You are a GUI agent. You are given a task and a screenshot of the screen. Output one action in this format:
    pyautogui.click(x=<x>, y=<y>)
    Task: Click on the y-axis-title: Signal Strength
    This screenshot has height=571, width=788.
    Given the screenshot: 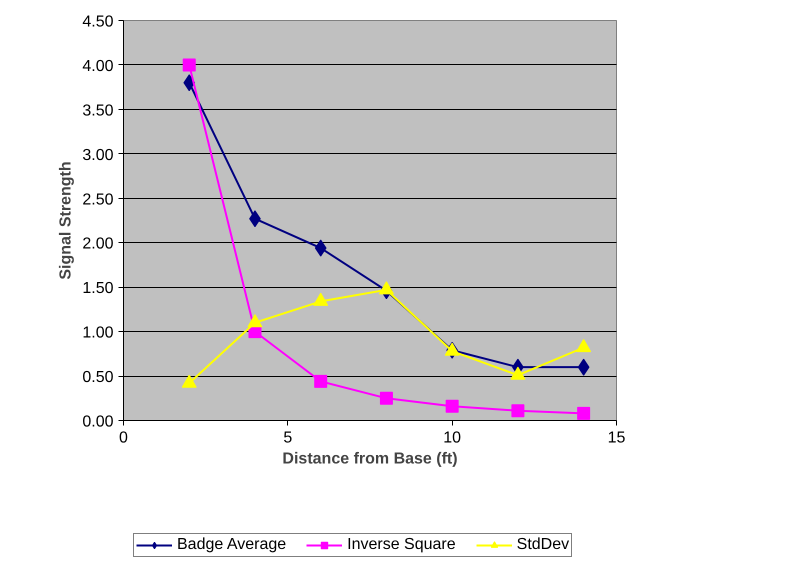 What is the action you would take?
    pyautogui.click(x=65, y=220)
    